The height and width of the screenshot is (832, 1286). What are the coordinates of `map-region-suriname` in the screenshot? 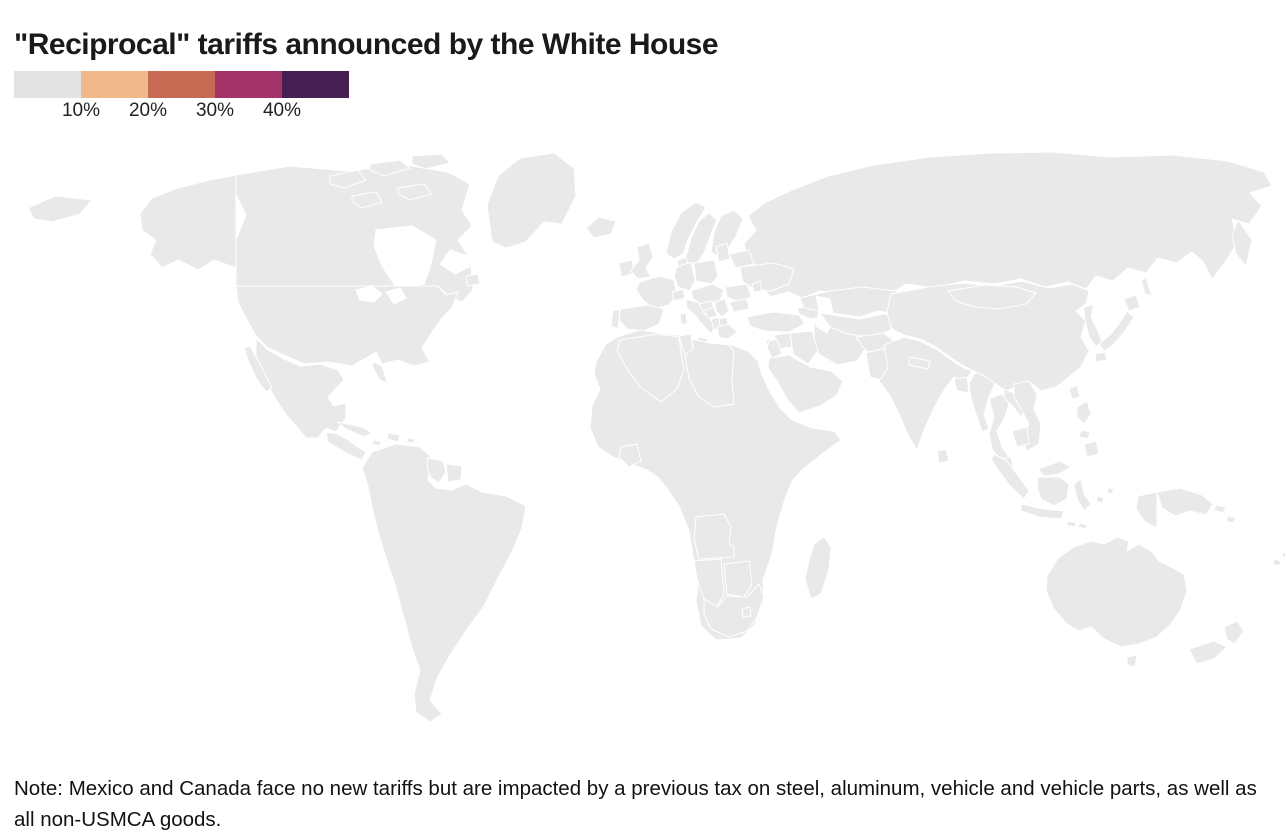 It's located at (454, 473).